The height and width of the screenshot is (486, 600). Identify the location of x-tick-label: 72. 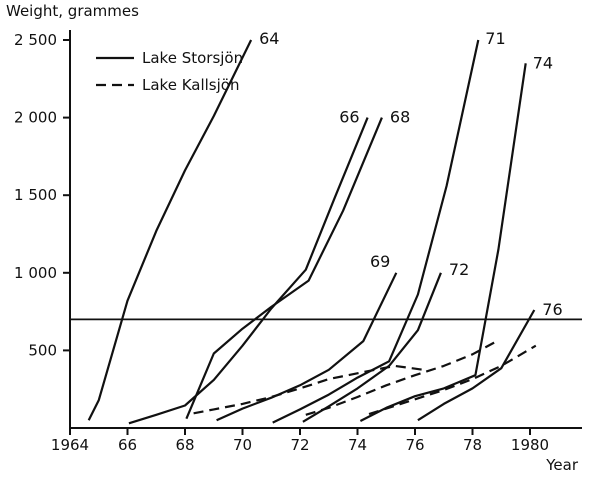
(299, 445).